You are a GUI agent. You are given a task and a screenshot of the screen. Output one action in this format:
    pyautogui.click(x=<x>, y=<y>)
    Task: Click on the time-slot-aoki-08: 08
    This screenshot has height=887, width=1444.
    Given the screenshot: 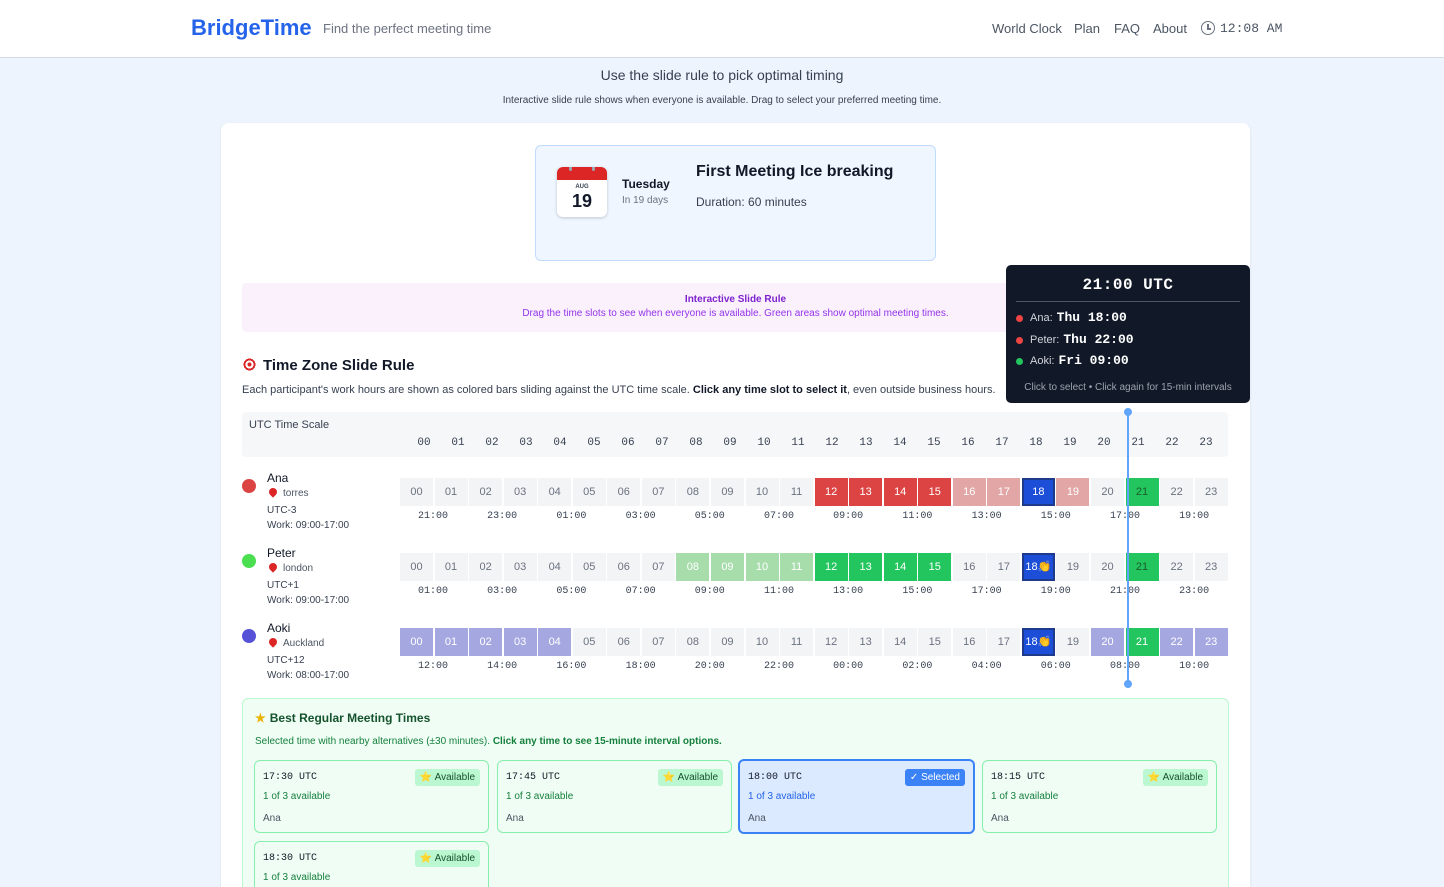 What is the action you would take?
    pyautogui.click(x=693, y=642)
    